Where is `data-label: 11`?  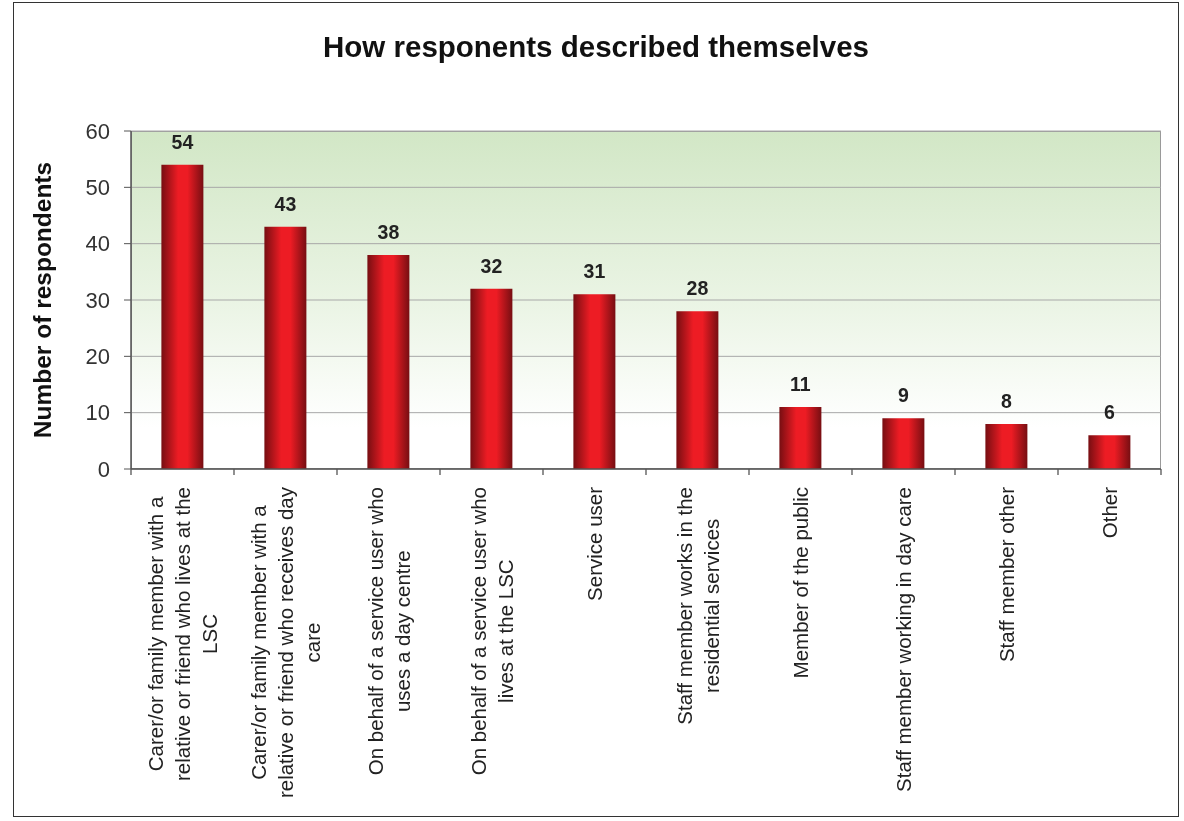
data-label: 11 is located at coordinates (800, 384).